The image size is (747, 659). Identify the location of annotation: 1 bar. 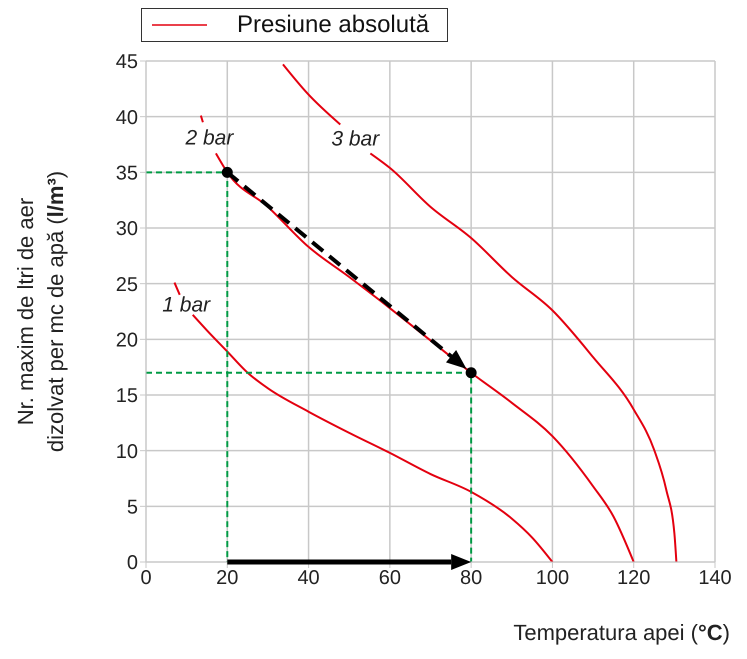
(187, 304).